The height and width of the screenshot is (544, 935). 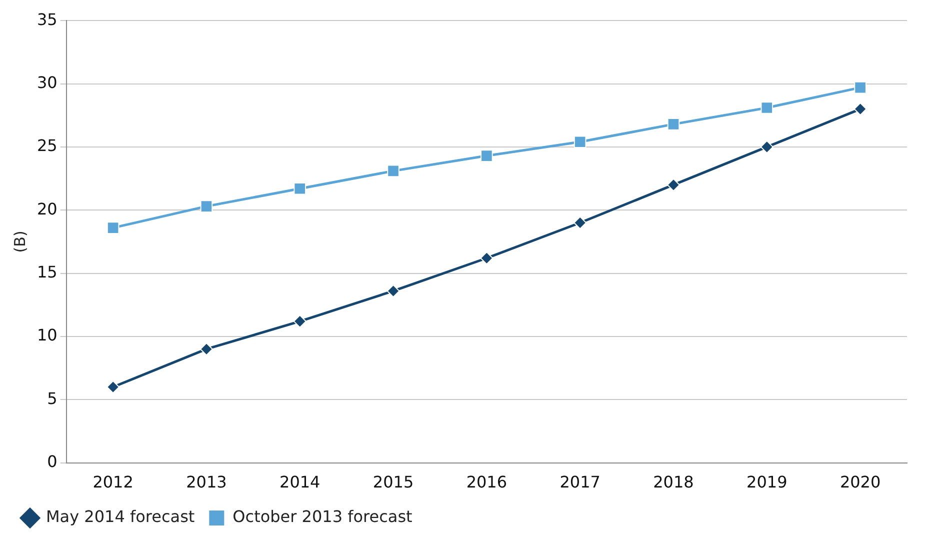 I want to click on legend-label: October 2013 forecast, so click(x=322, y=516).